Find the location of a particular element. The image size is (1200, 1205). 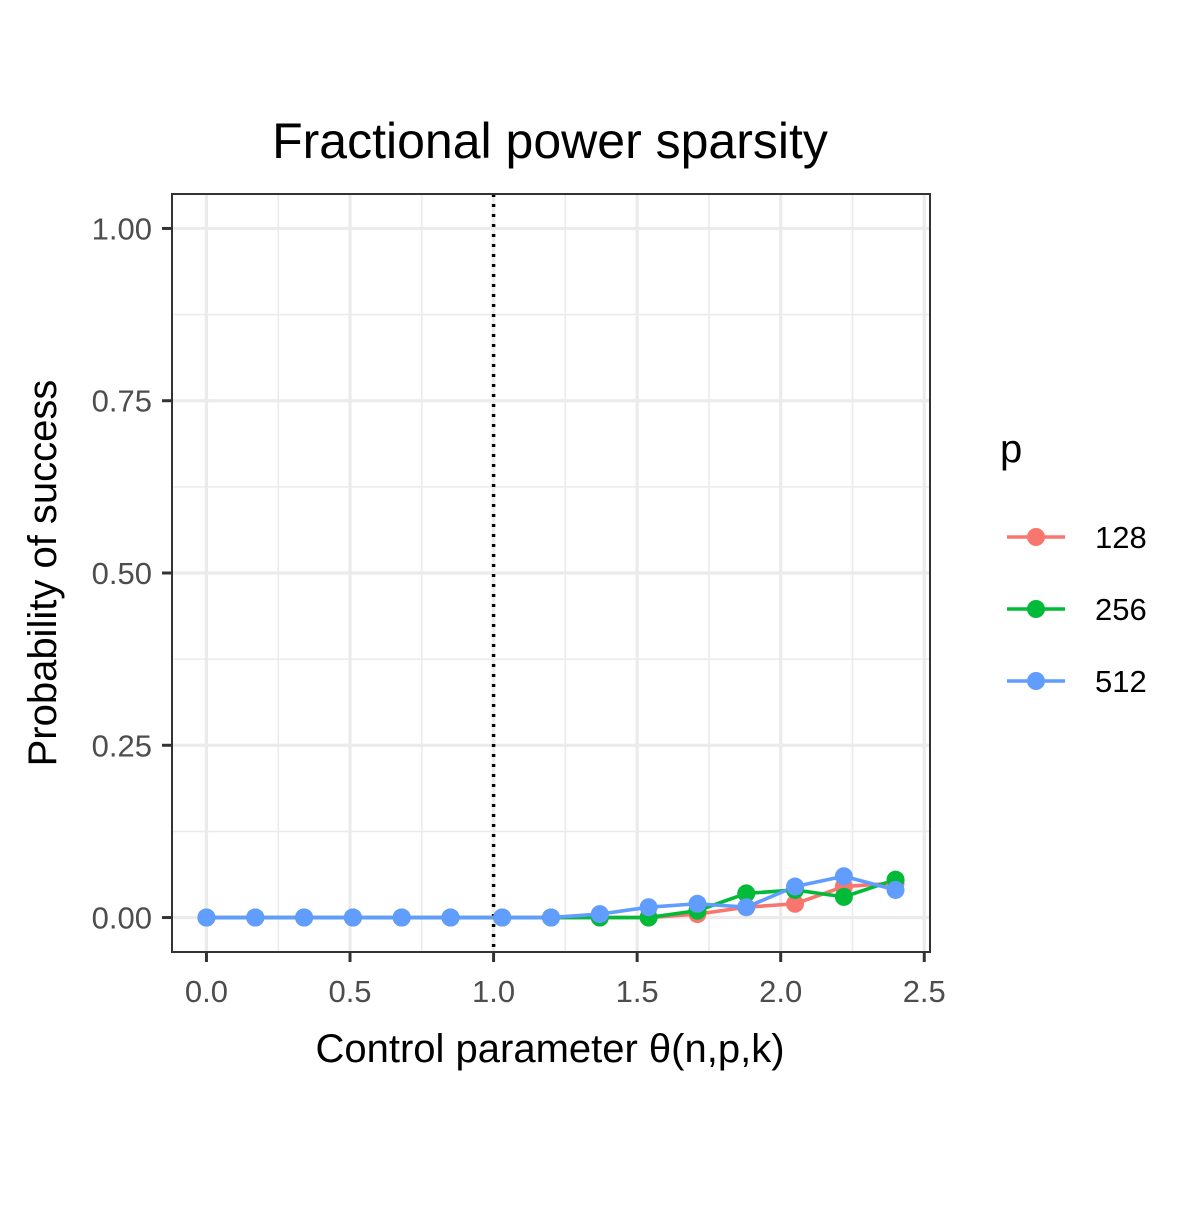

y-tick-label: 1.00 is located at coordinates (122, 228).